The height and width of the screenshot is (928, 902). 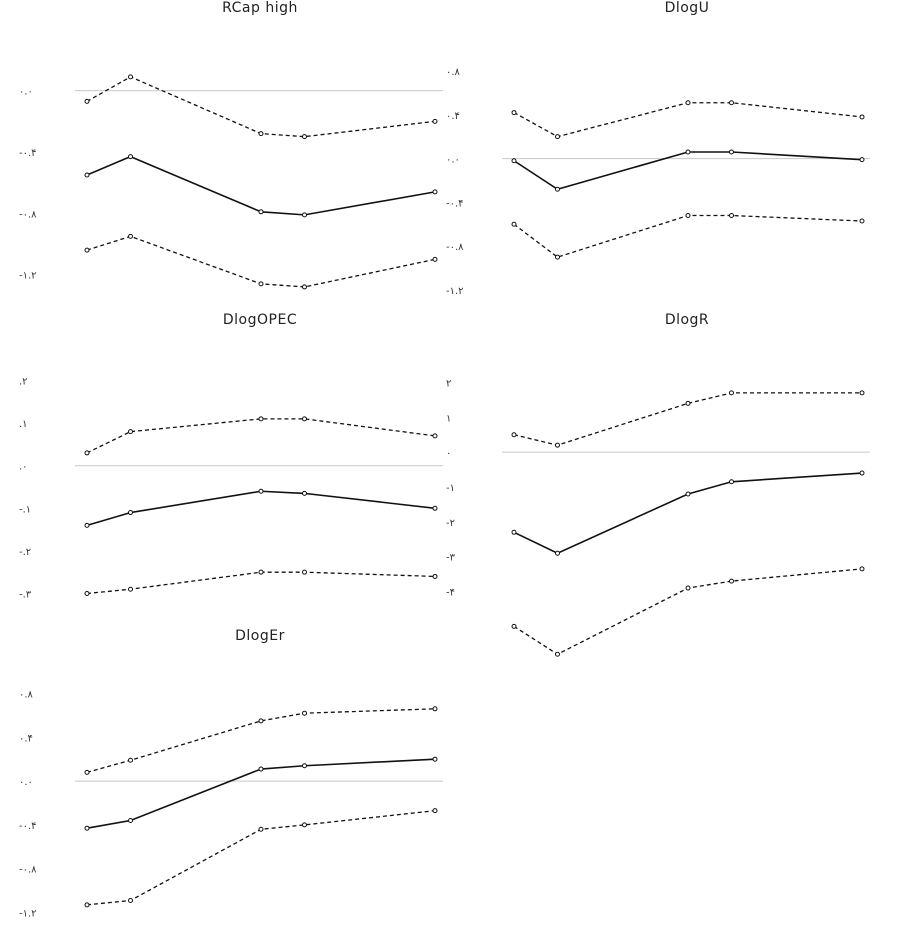 I want to click on y-tick-label: .۲, so click(x=23, y=382).